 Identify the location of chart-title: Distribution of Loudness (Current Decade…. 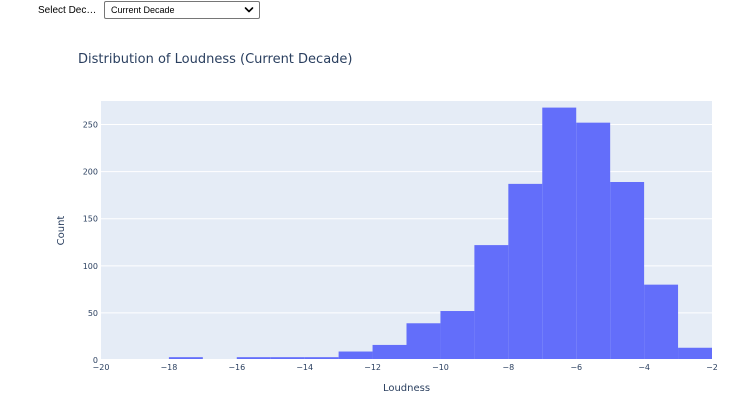
(215, 59).